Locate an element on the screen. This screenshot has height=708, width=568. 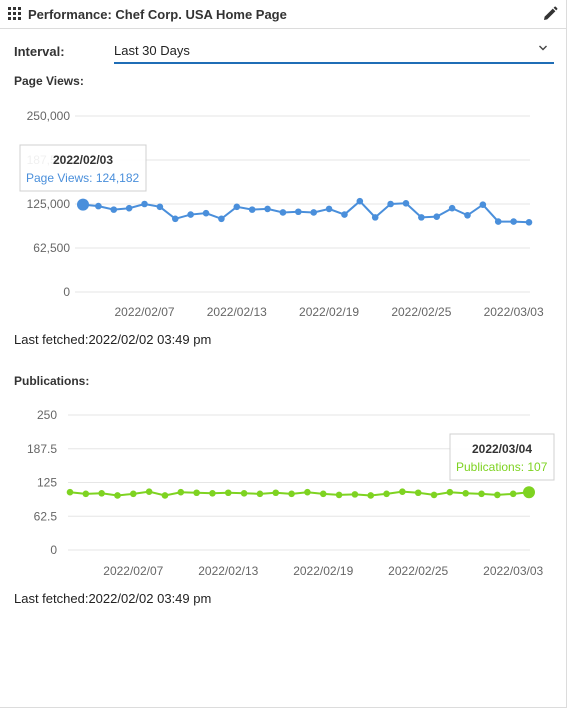
y-tick-label: 187.5 is located at coordinates (42, 449).